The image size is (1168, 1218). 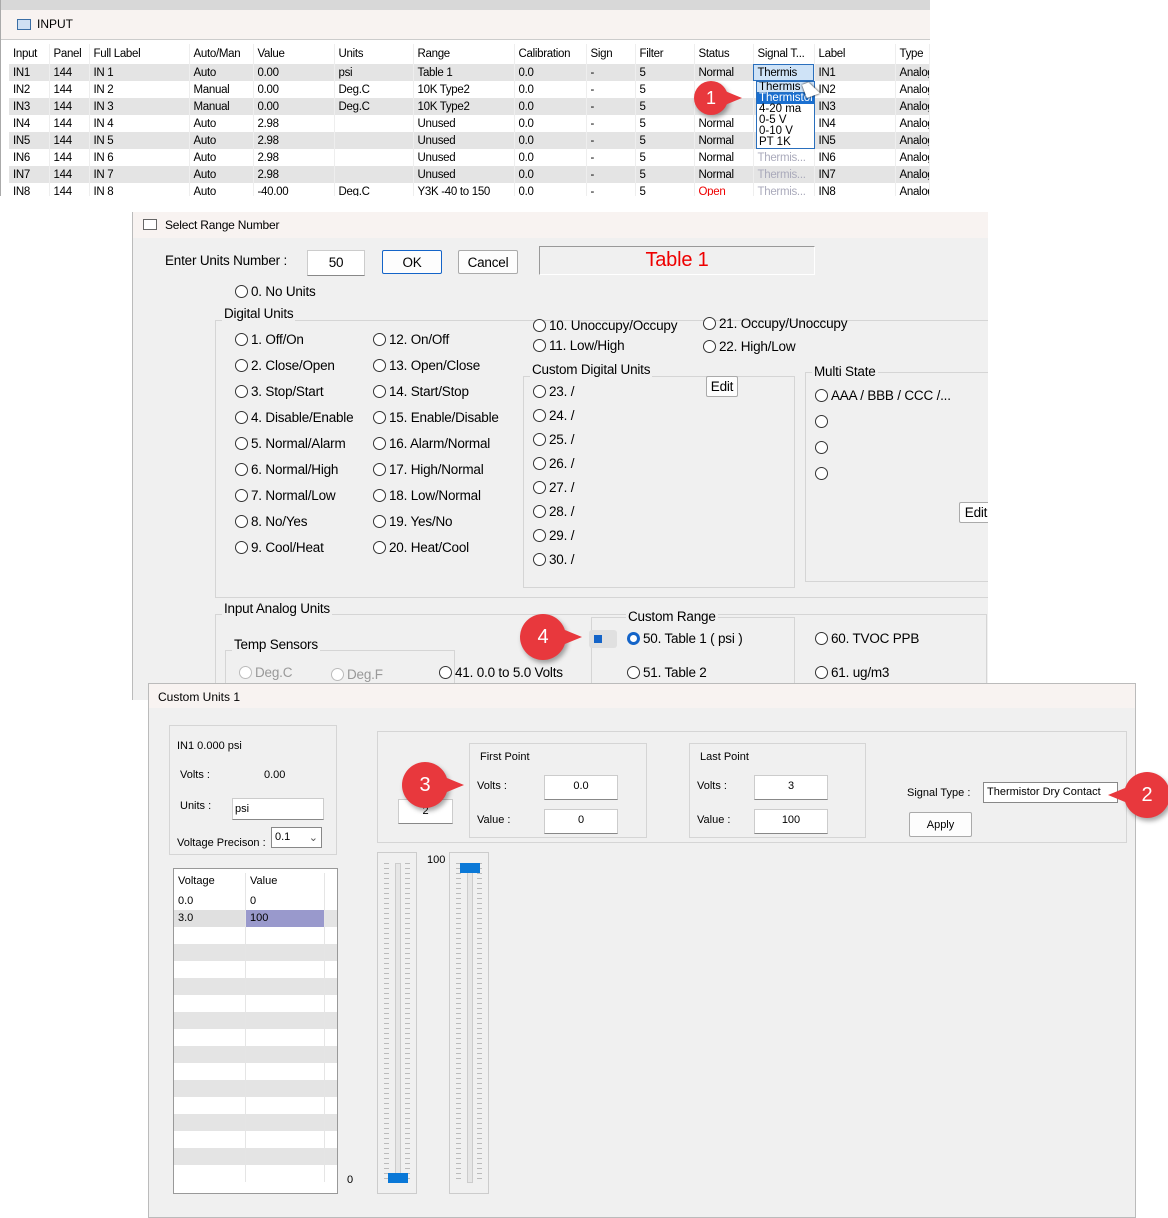 I want to click on column-header: Units, so click(x=374, y=54).